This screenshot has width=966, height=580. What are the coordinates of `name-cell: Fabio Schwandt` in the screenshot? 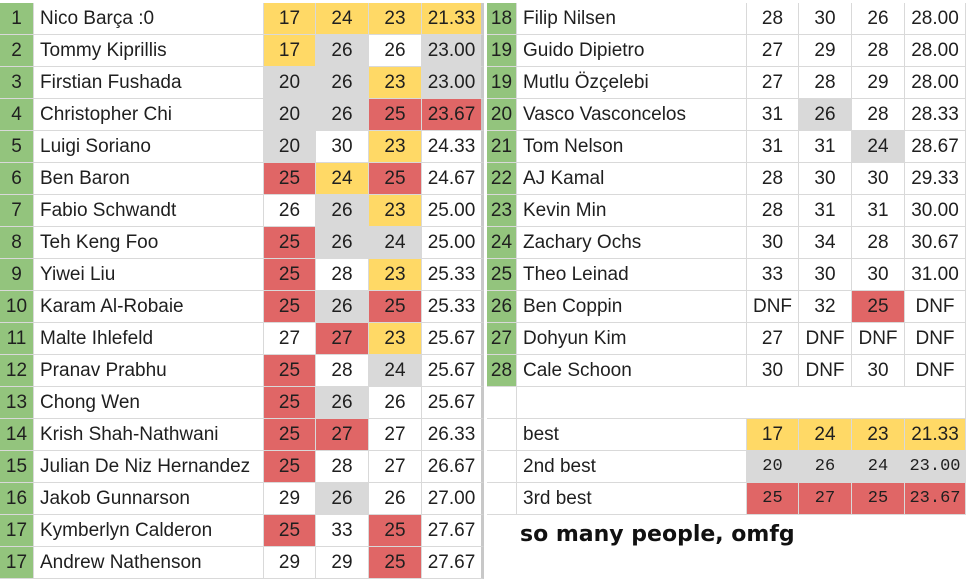 It's located at (149, 211).